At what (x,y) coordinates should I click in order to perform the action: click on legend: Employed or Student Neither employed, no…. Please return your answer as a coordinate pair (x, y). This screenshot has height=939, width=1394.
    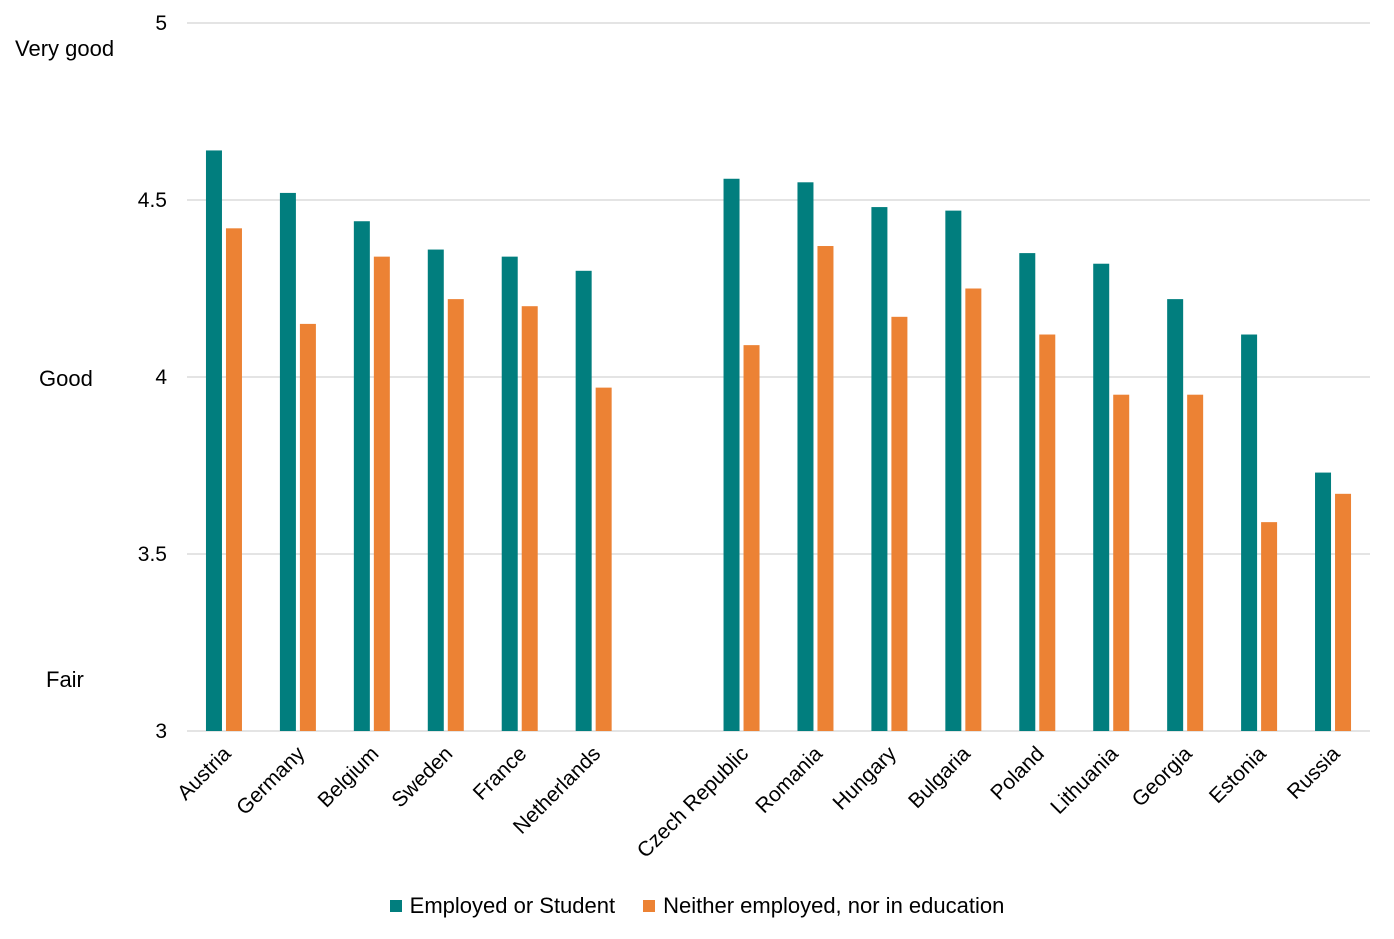
    Looking at the image, I should click on (697, 906).